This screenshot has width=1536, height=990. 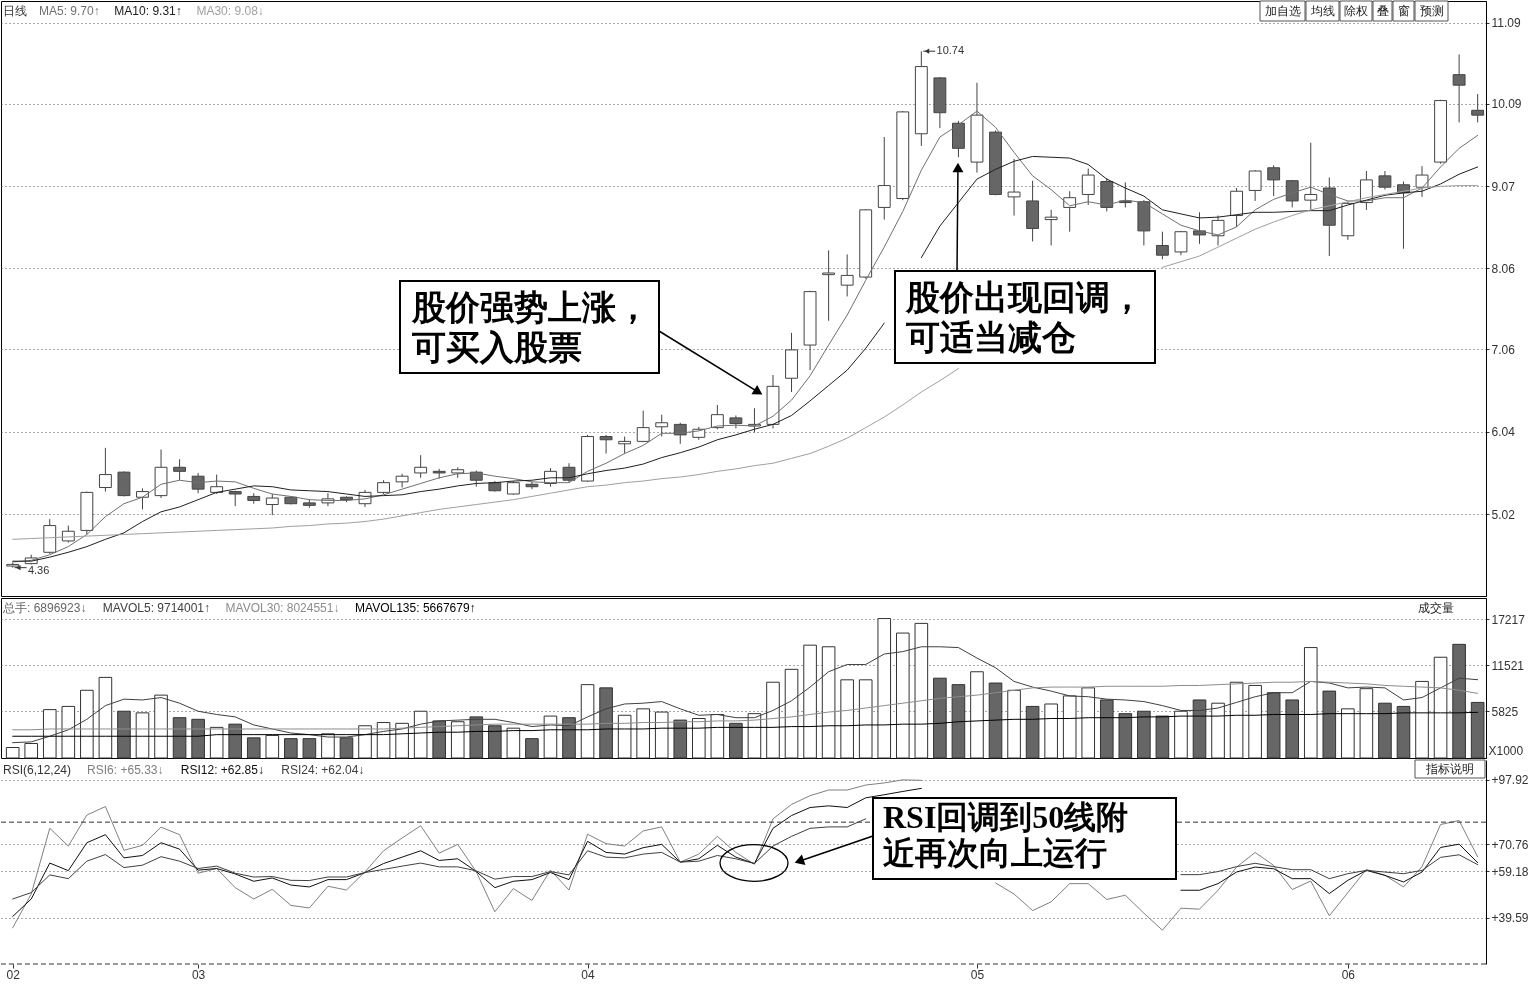 What do you see at coordinates (282, 608) in the screenshot?
I see `text: MAVOL30: 8024551↓` at bounding box center [282, 608].